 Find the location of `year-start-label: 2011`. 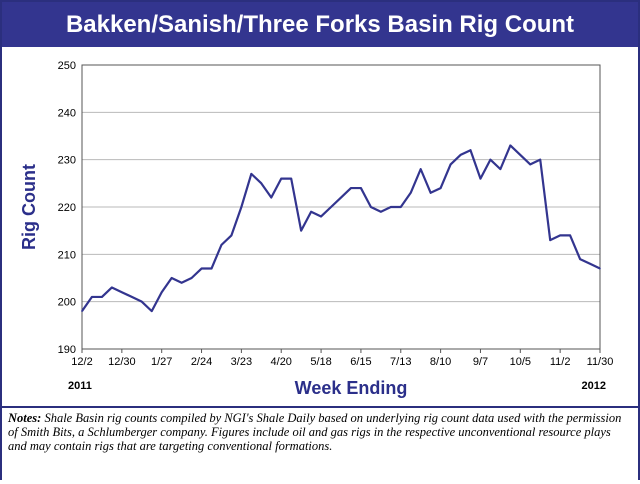

year-start-label: 2011 is located at coordinates (80, 386).